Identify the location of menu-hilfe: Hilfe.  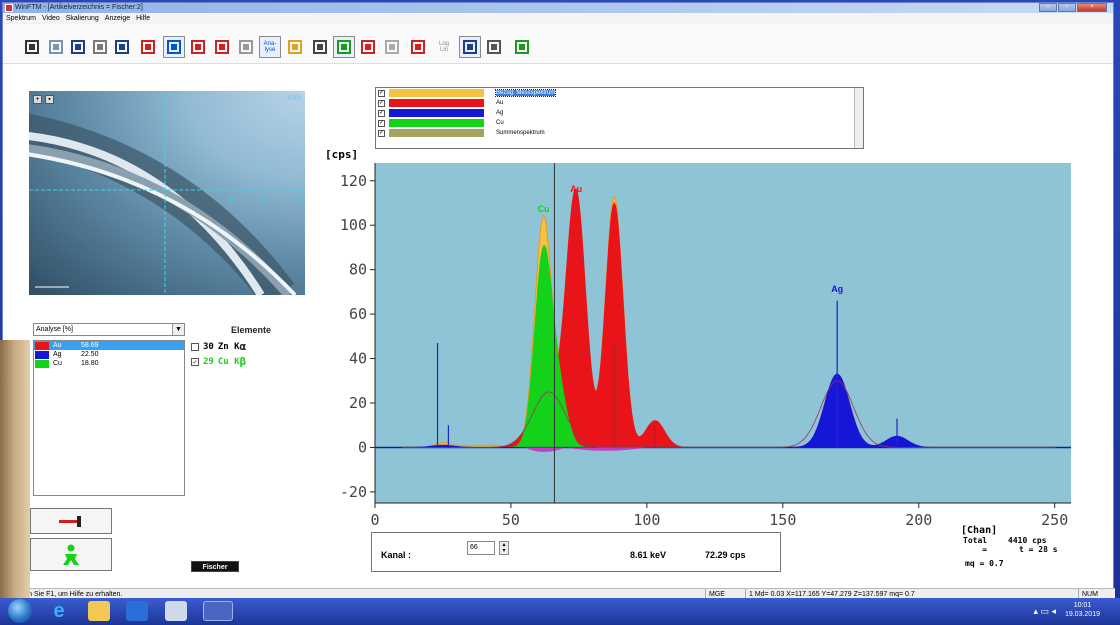
(143, 18).